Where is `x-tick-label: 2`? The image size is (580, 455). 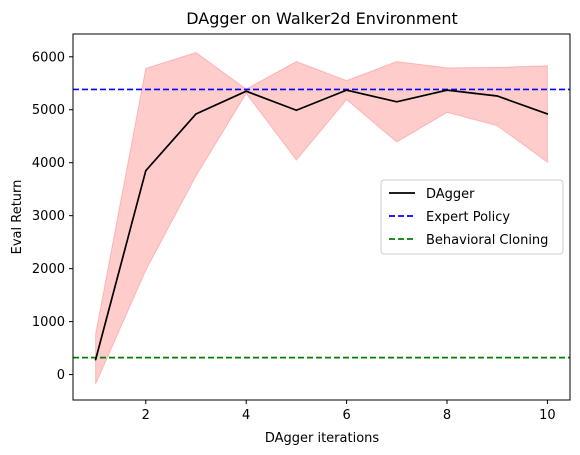 x-tick-label: 2 is located at coordinates (146, 415).